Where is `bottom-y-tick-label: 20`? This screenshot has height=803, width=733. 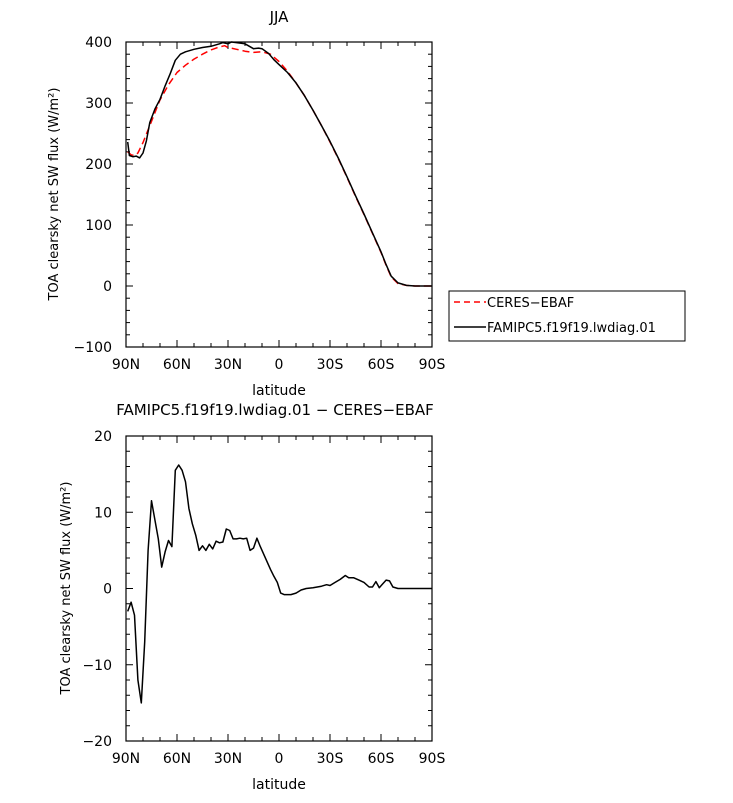
bottom-y-tick-label: 20 is located at coordinates (103, 437).